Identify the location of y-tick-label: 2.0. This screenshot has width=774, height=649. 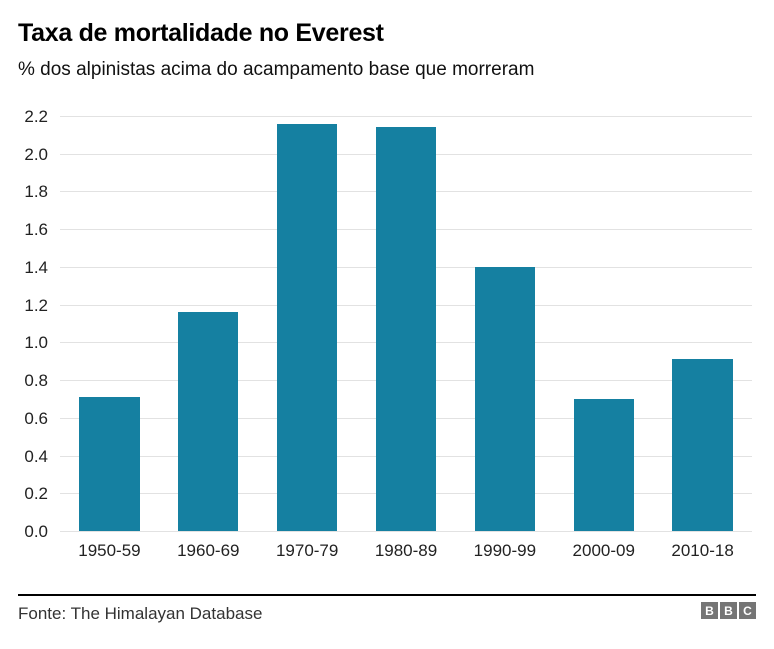
(36, 154).